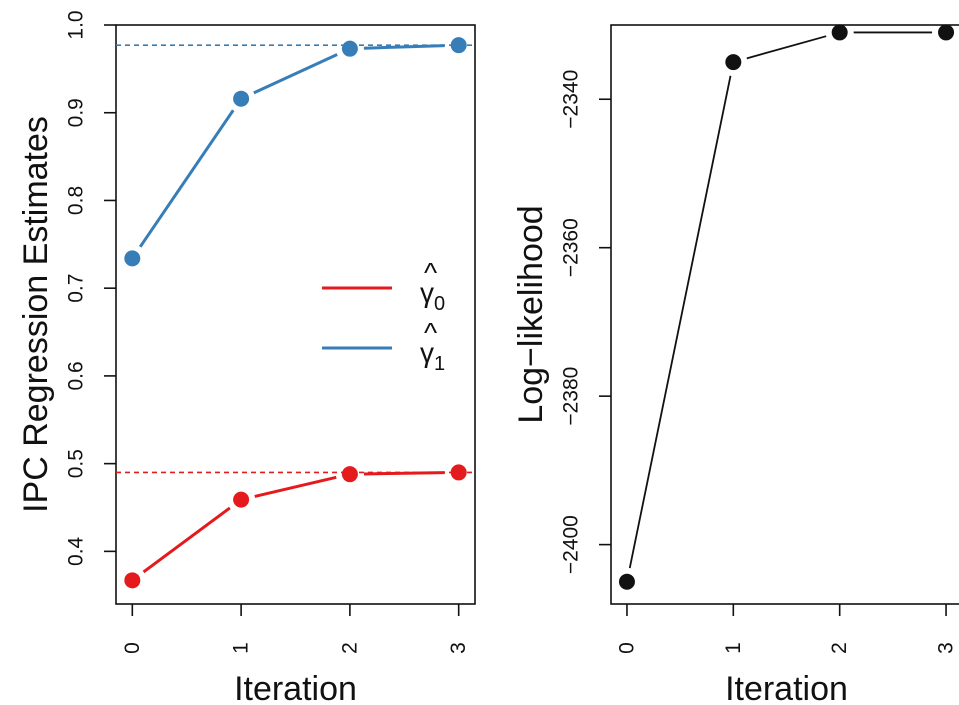  Describe the element at coordinates (36, 314) in the screenshot. I see `y-axis-title: IPC Regression Estimates` at that location.